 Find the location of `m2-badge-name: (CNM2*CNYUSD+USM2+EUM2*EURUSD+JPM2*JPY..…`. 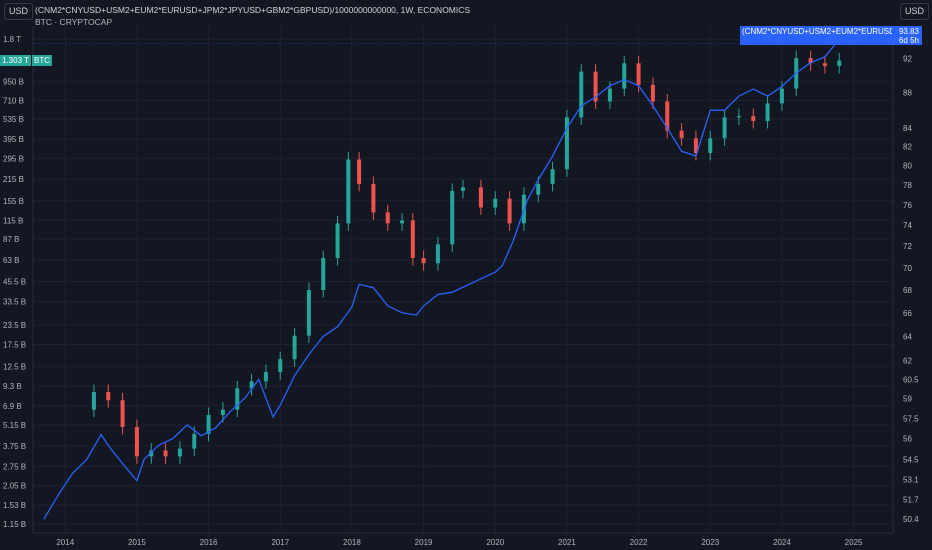

m2-badge-name: (CNM2*CNYUSD+USM2+EUM2*EURUSD+JPM2*JPY..… is located at coordinates (817, 31).